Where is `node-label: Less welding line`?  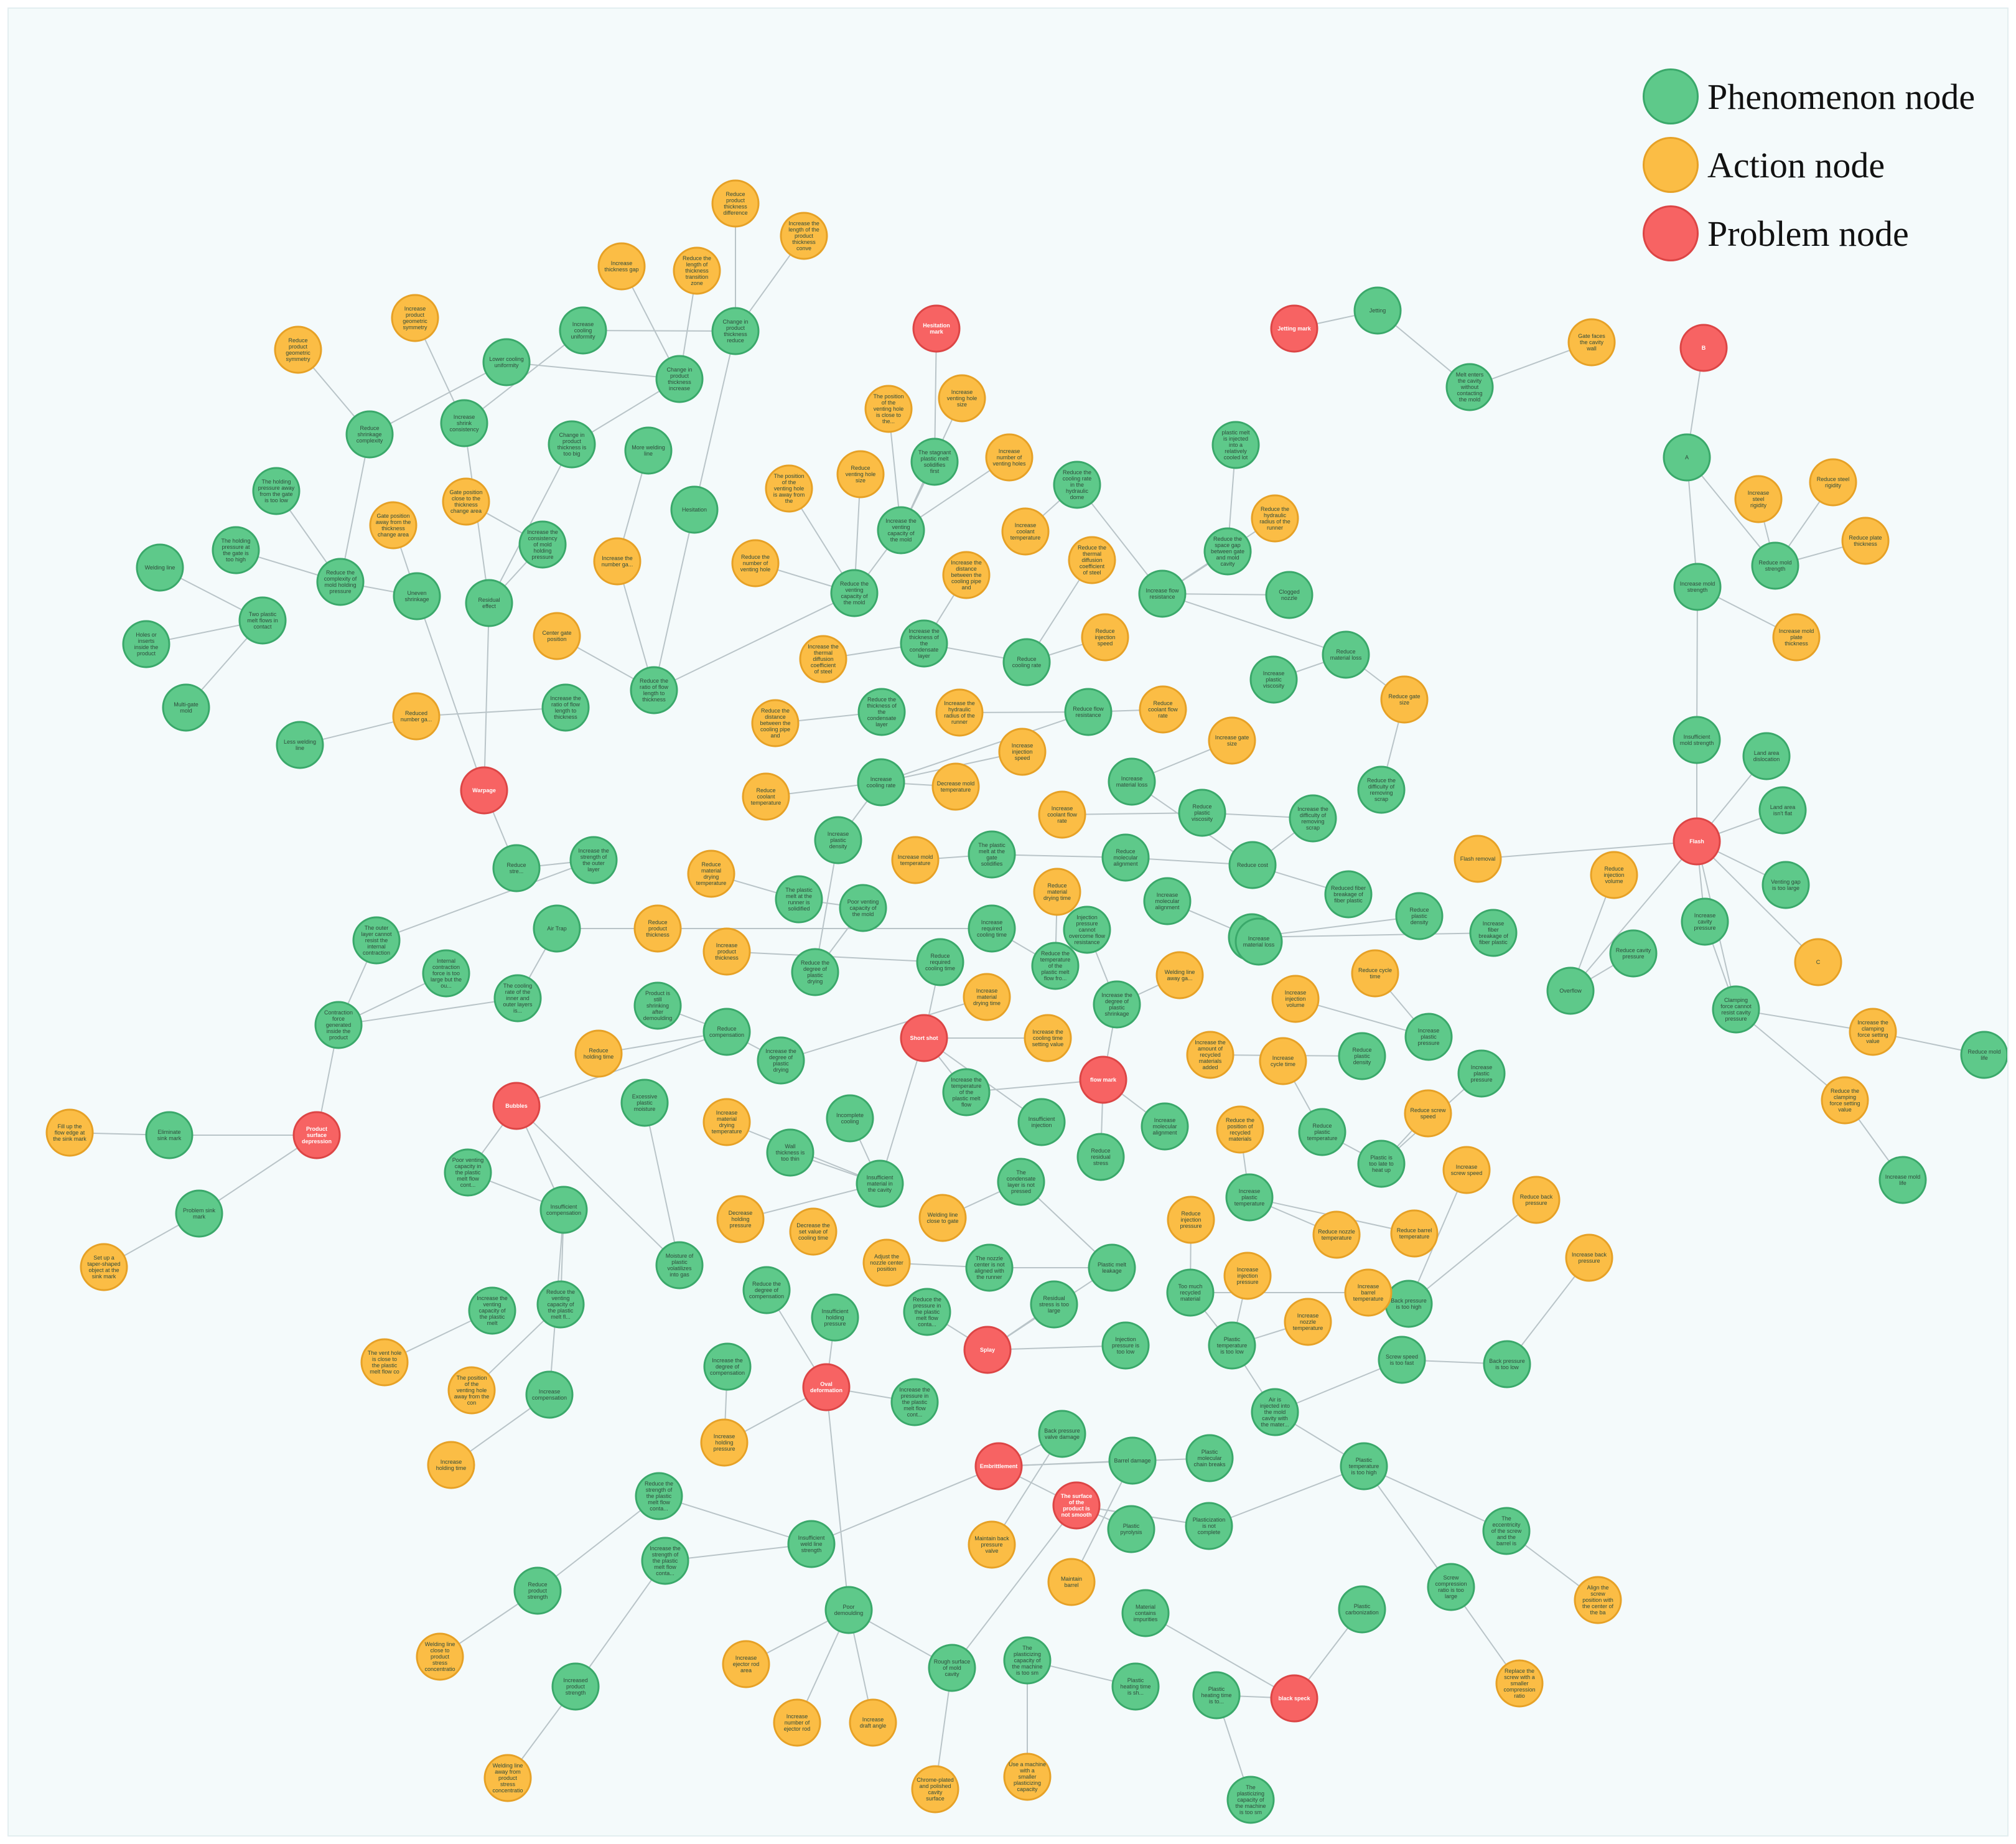 node-label: Less welding line is located at coordinates (300, 745).